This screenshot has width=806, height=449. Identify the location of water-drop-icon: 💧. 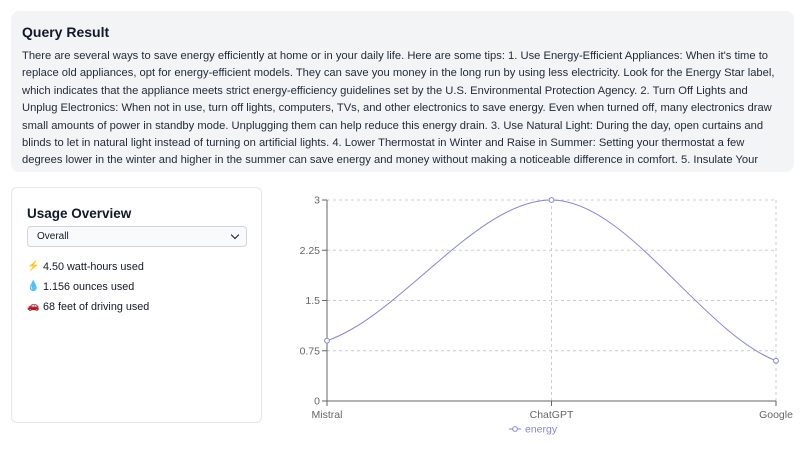
(33, 286).